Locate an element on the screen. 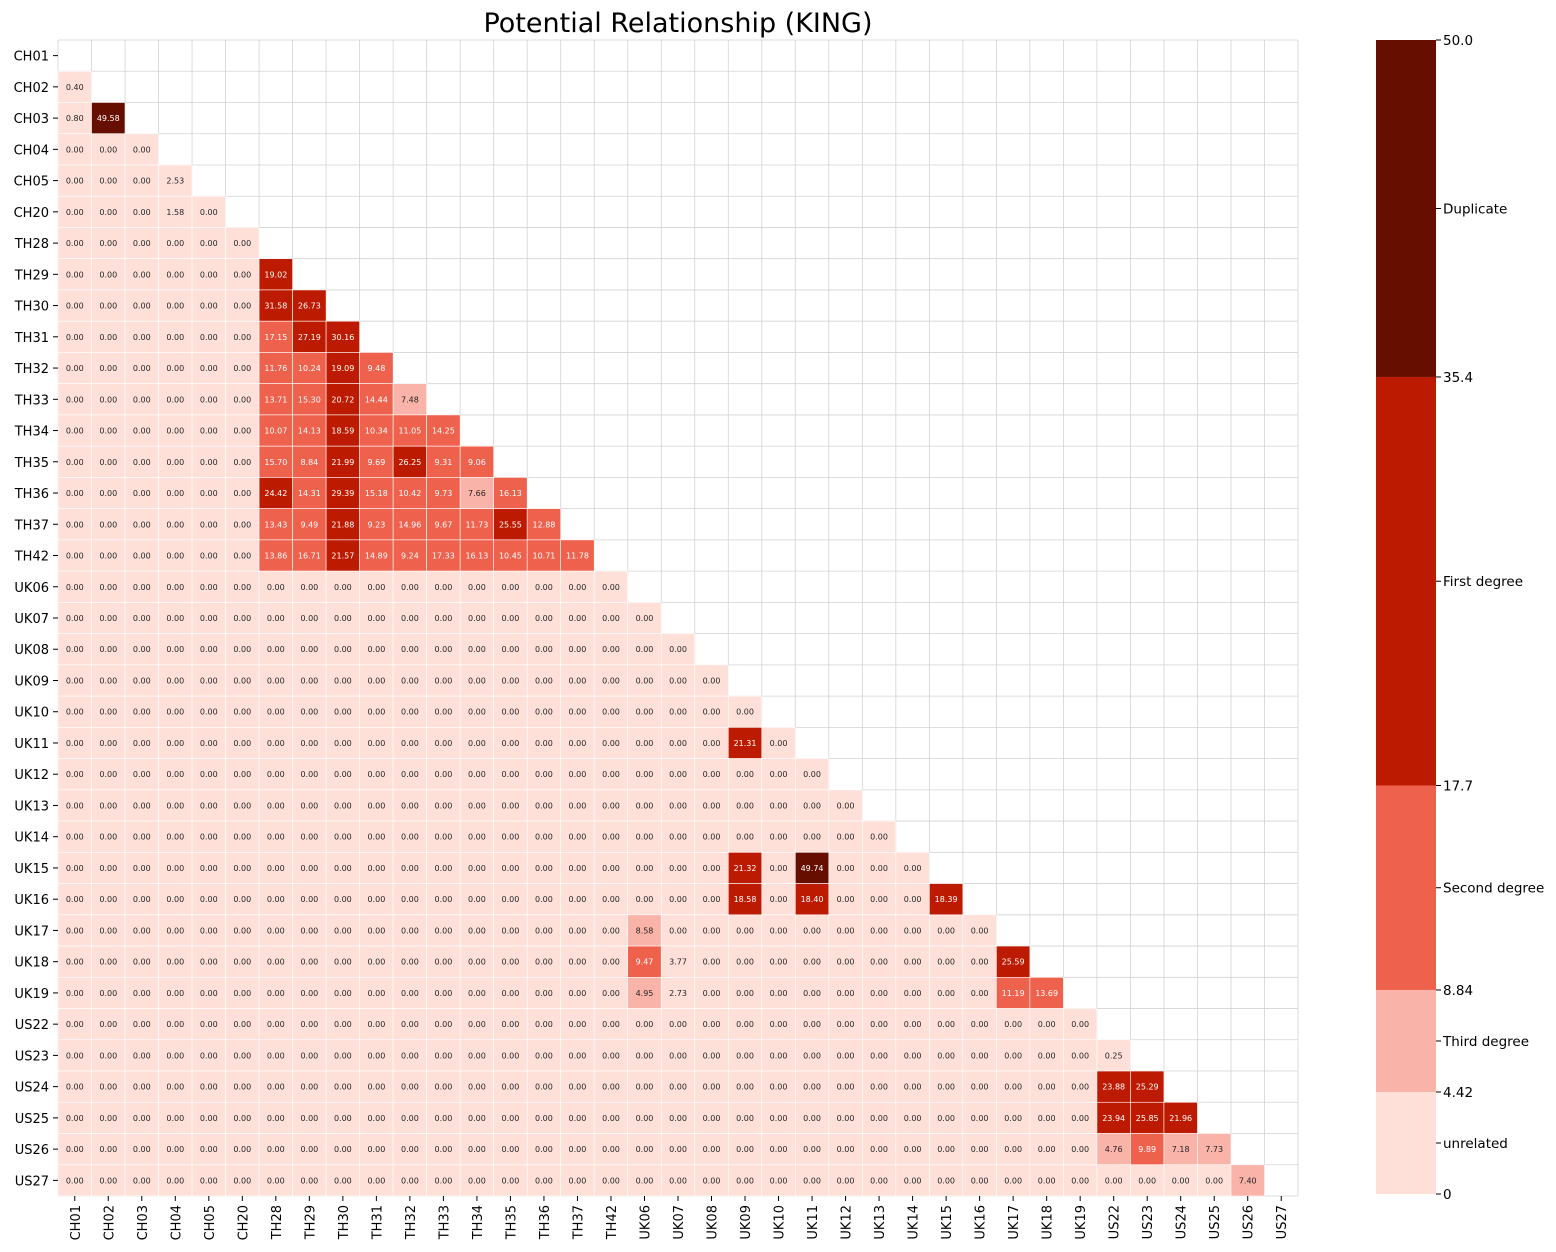 This screenshot has width=1556, height=1252. x-tick-label: UK10 is located at coordinates (780, 1222).